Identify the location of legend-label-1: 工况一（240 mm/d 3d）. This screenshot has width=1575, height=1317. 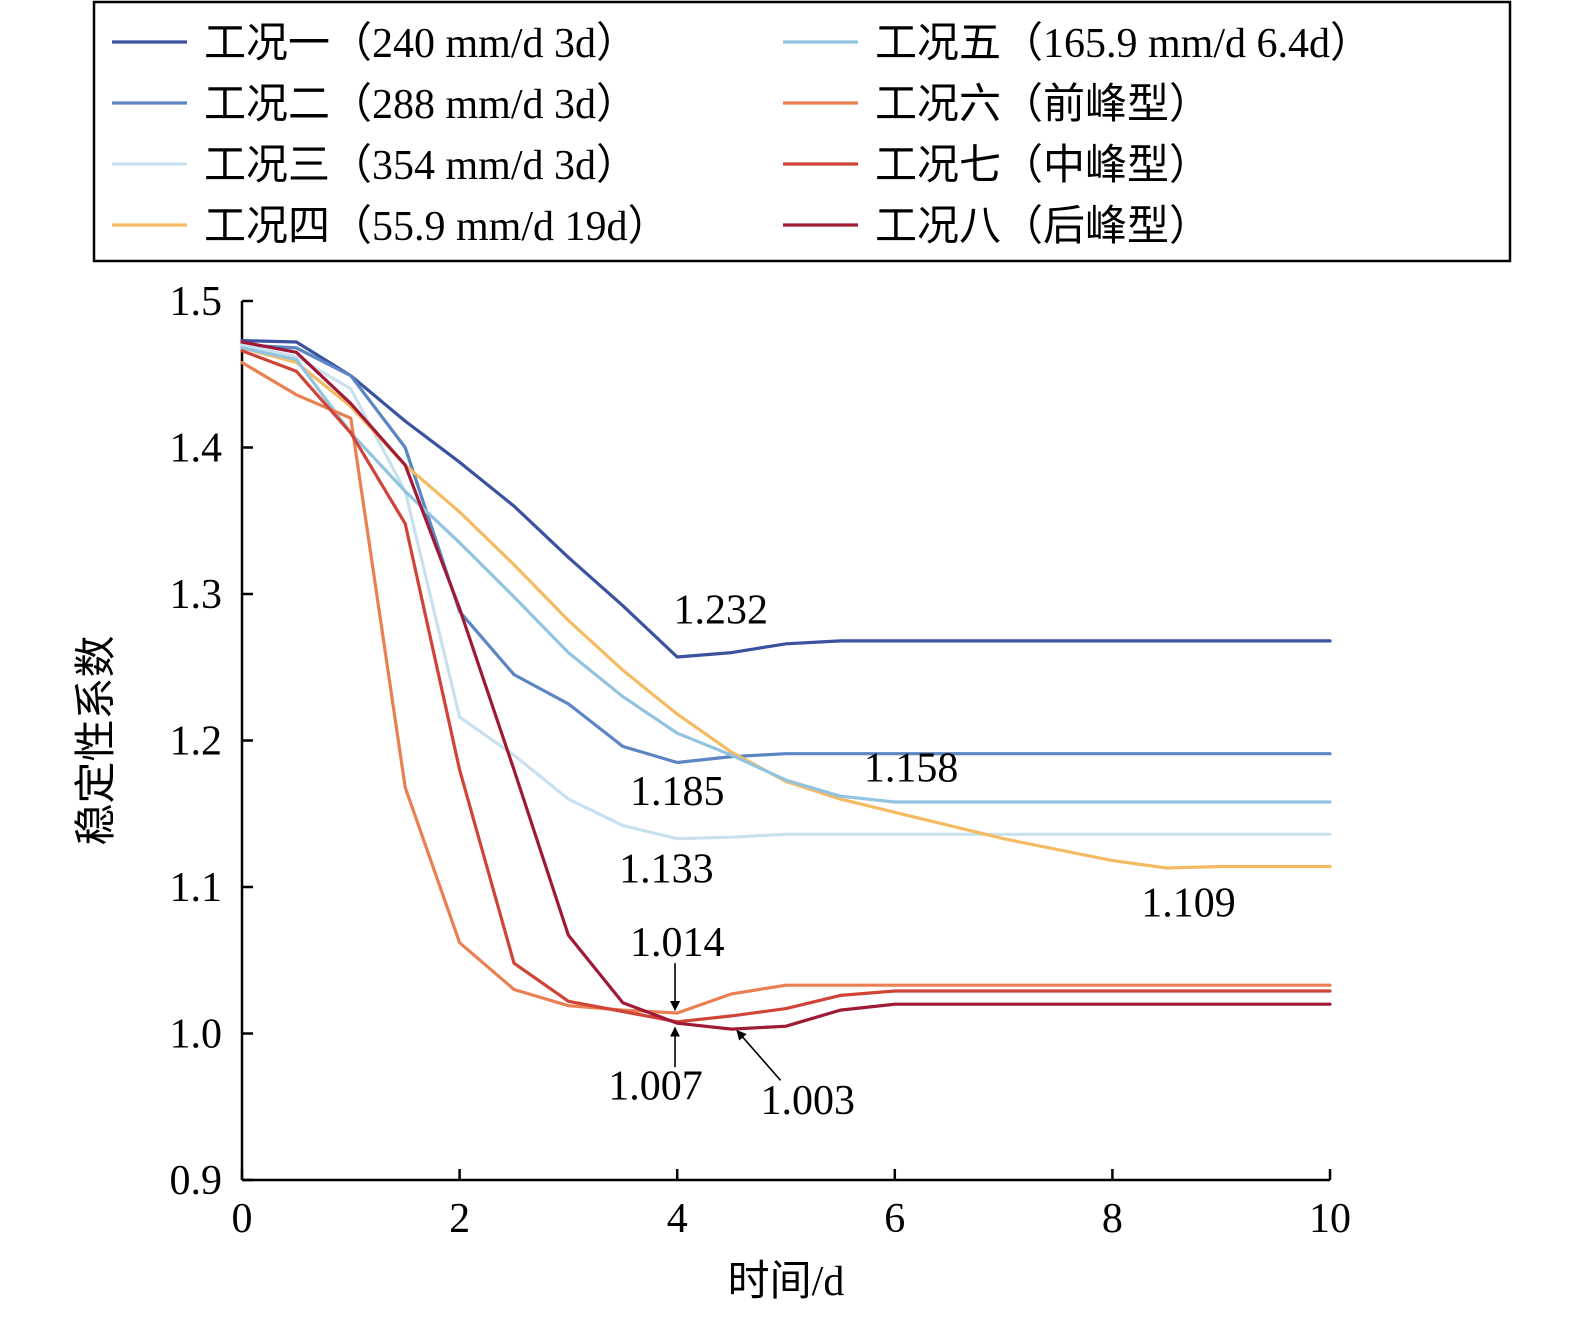
(421, 44).